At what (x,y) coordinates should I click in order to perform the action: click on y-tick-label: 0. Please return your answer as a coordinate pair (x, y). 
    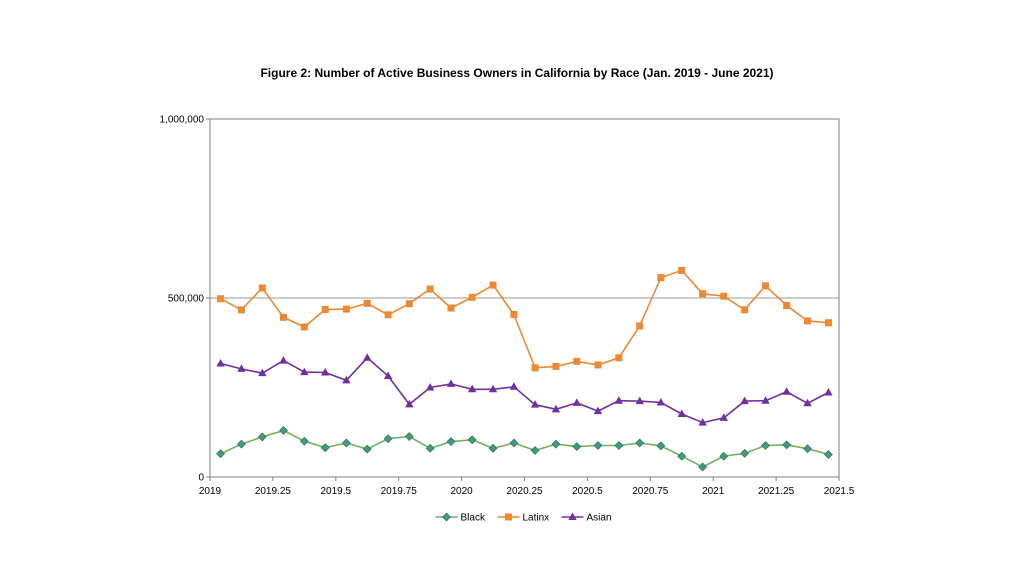
    Looking at the image, I should click on (201, 478).